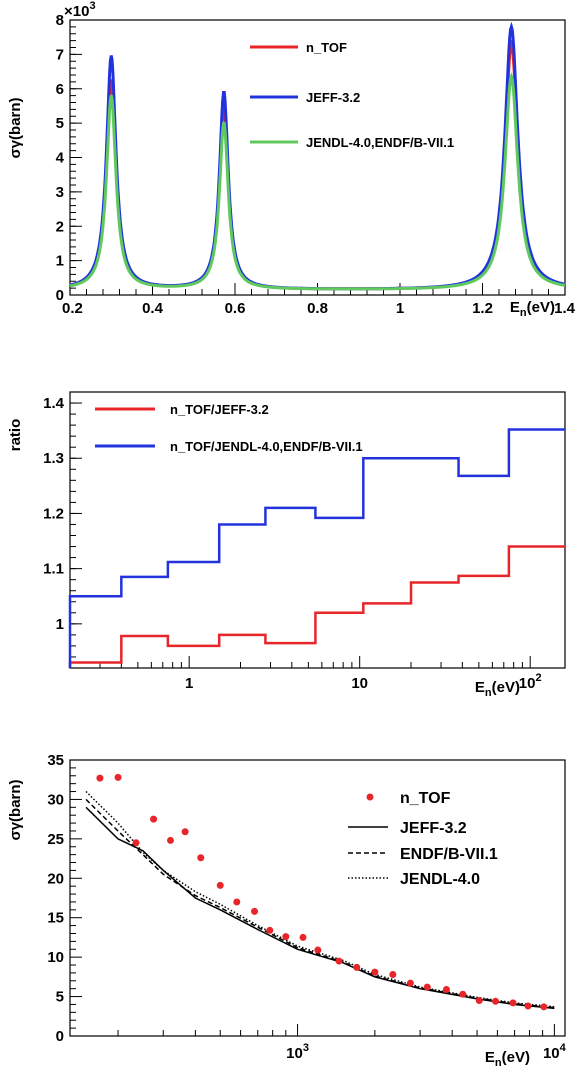 This screenshot has width=578, height=1072. I want to click on y-axis-title: ratio, so click(15, 435).